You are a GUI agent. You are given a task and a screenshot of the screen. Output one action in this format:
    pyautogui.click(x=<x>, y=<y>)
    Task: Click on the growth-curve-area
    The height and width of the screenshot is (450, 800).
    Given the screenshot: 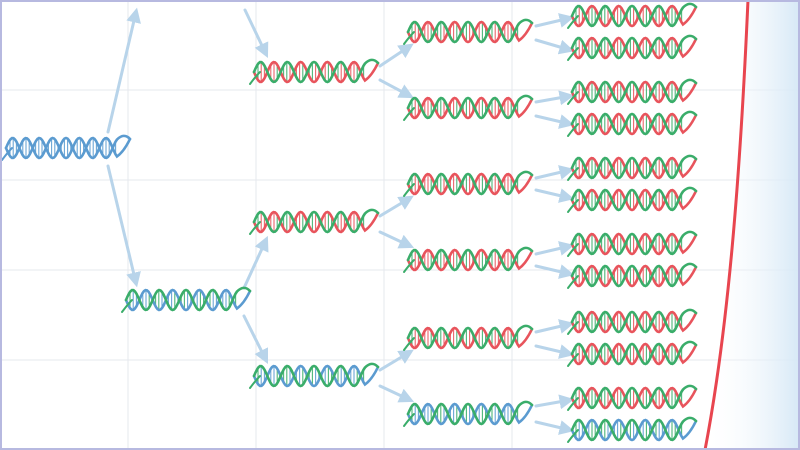 What is the action you would take?
    pyautogui.click(x=752, y=225)
    